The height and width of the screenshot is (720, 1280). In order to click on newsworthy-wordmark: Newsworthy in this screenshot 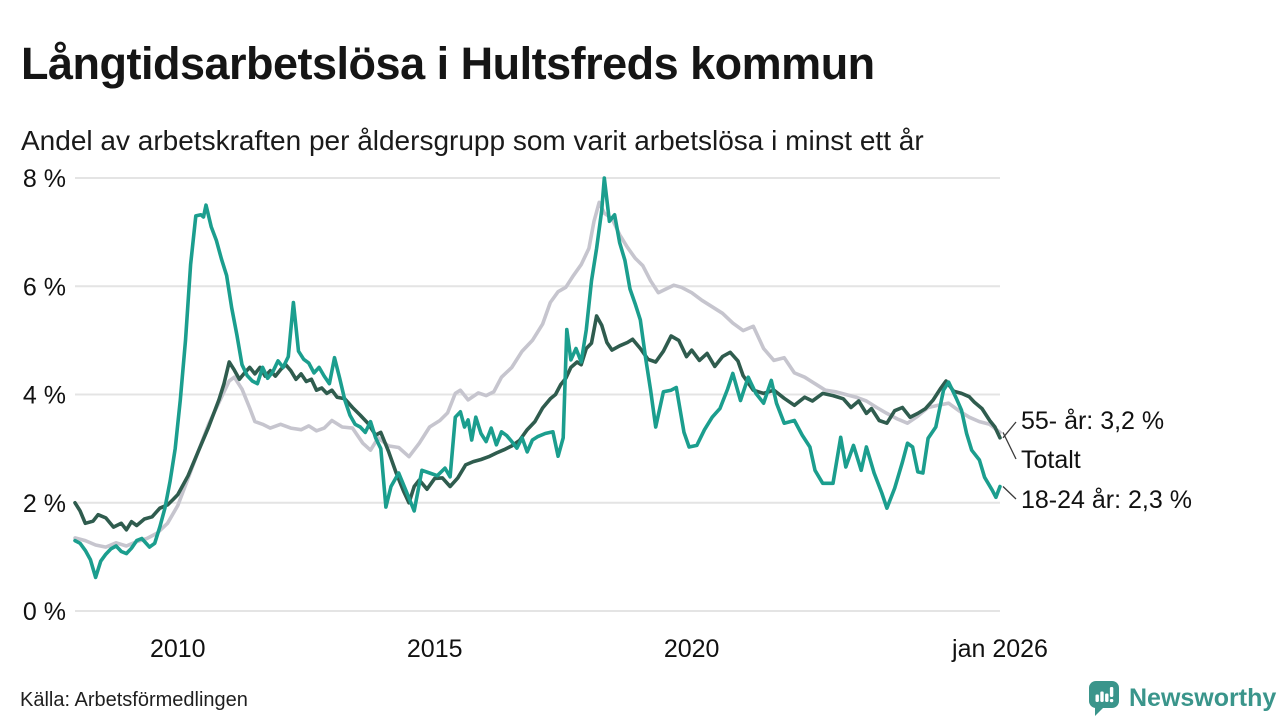, I will do `click(1203, 697)`.